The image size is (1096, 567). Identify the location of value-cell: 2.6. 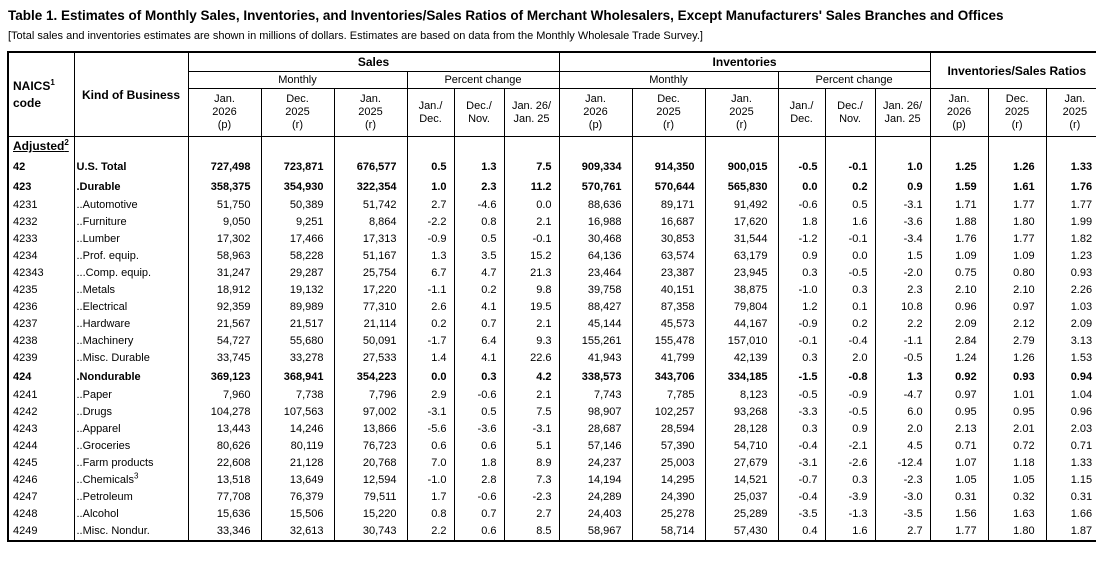
(430, 308).